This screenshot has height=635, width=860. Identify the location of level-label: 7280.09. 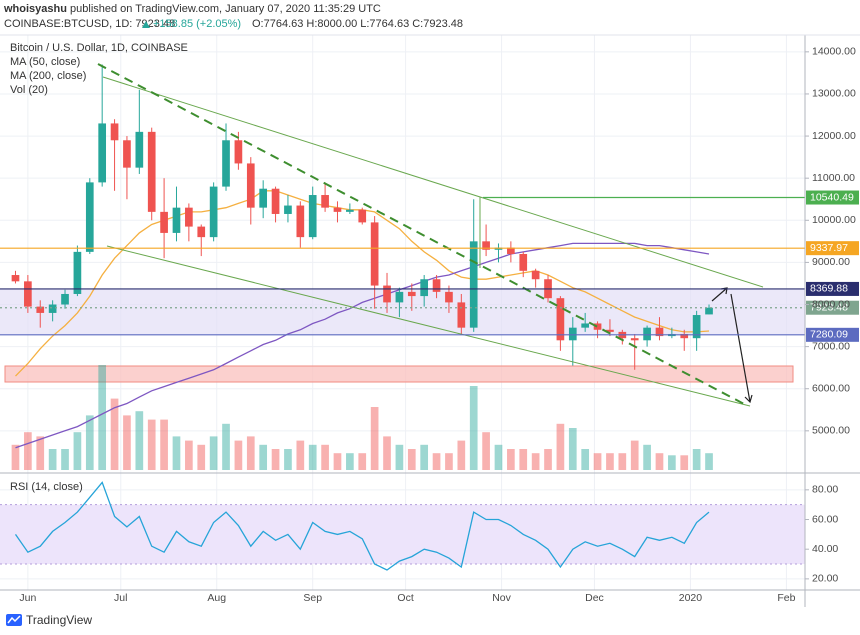
(829, 335).